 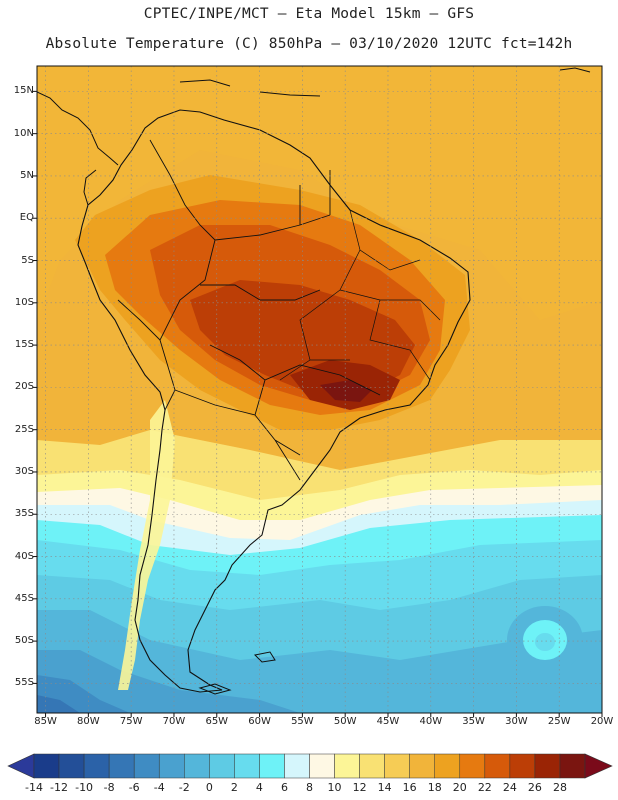 What do you see at coordinates (184, 787) in the screenshot?
I see `colorbar-label: -2` at bounding box center [184, 787].